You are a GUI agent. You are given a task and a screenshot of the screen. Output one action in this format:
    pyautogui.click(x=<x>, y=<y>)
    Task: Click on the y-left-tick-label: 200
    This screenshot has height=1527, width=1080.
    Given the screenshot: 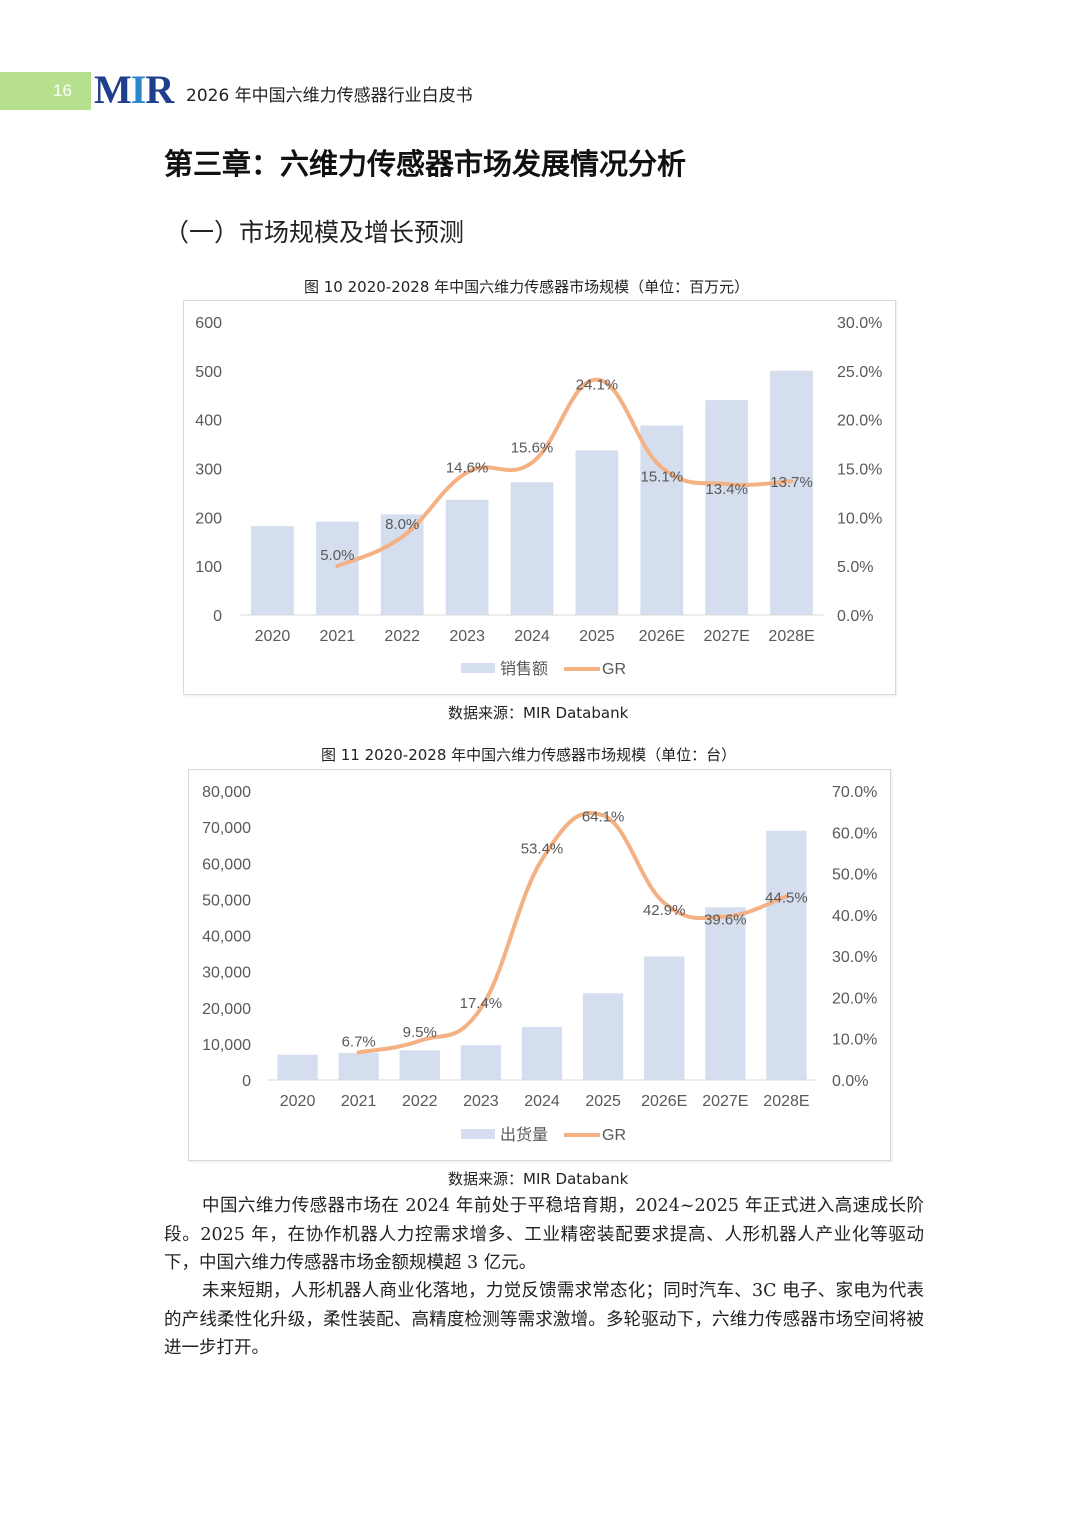 What is the action you would take?
    pyautogui.click(x=208, y=518)
    